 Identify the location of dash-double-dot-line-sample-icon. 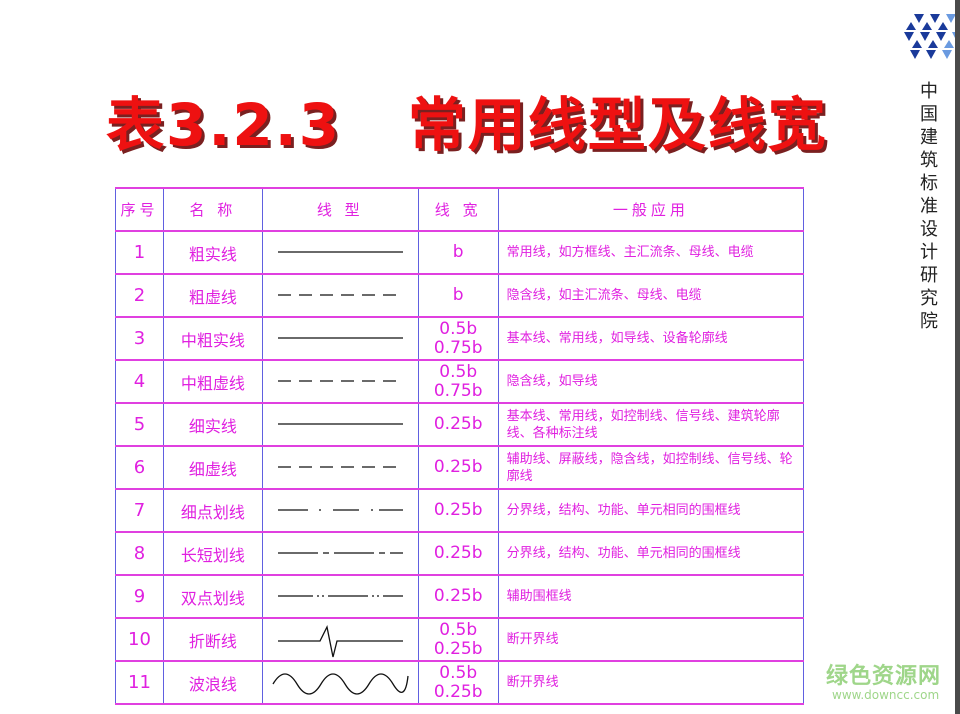
(340, 595).